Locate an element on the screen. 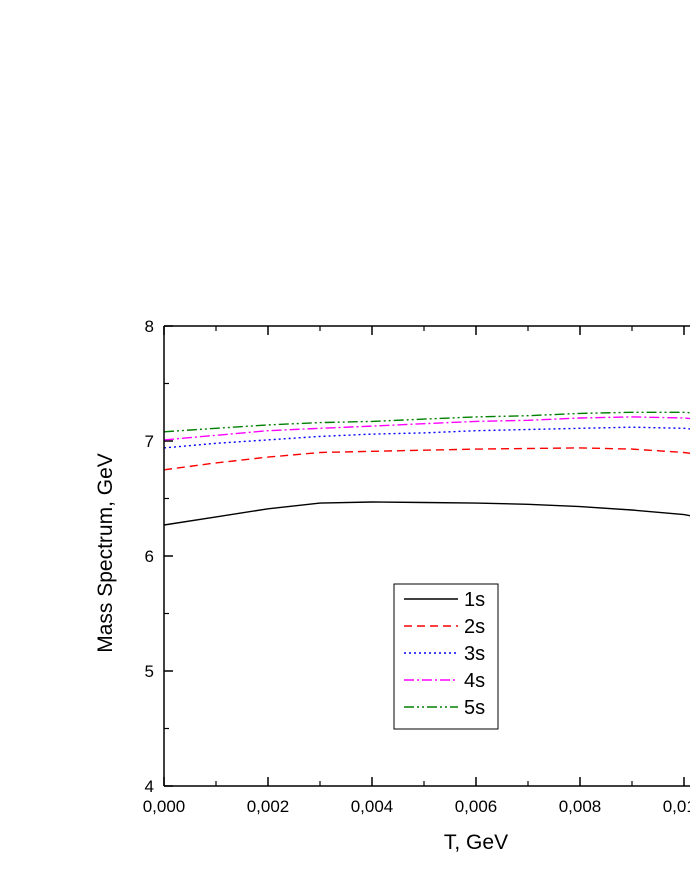 This screenshot has height=892, width=690. legend-label-5s: 5s is located at coordinates (474, 708).